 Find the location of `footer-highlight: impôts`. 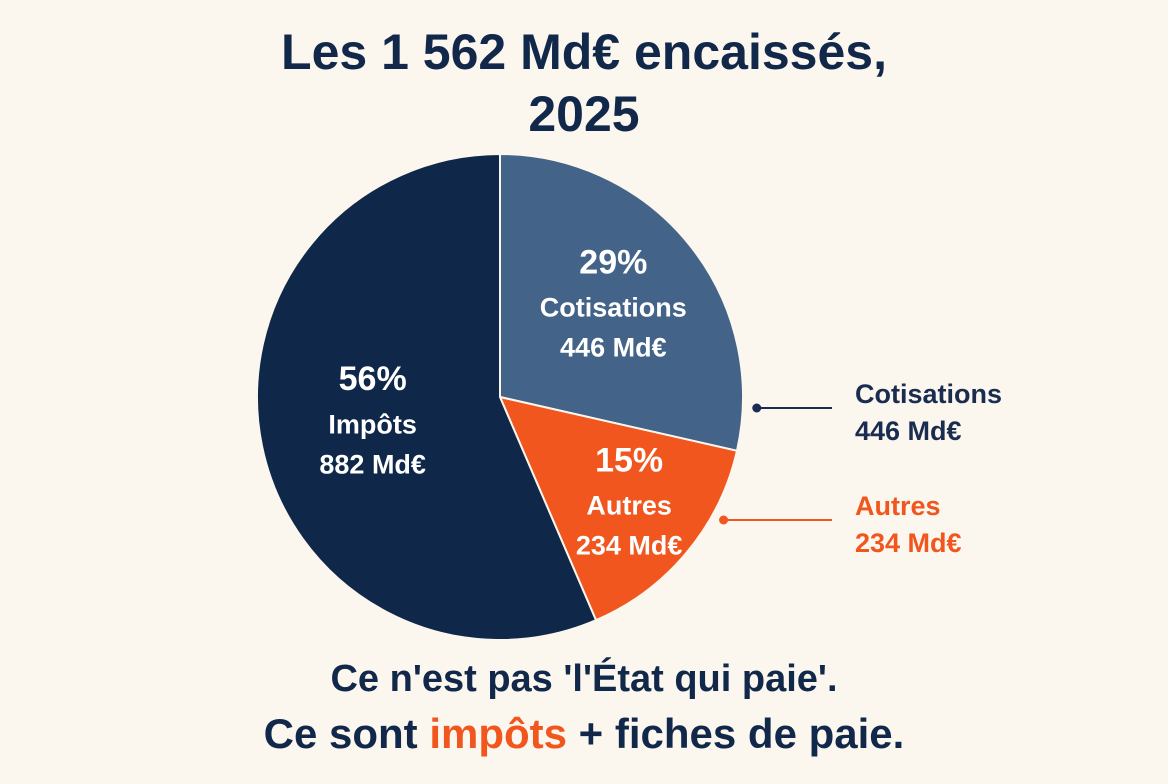

footer-highlight: impôts is located at coordinates (498, 733).